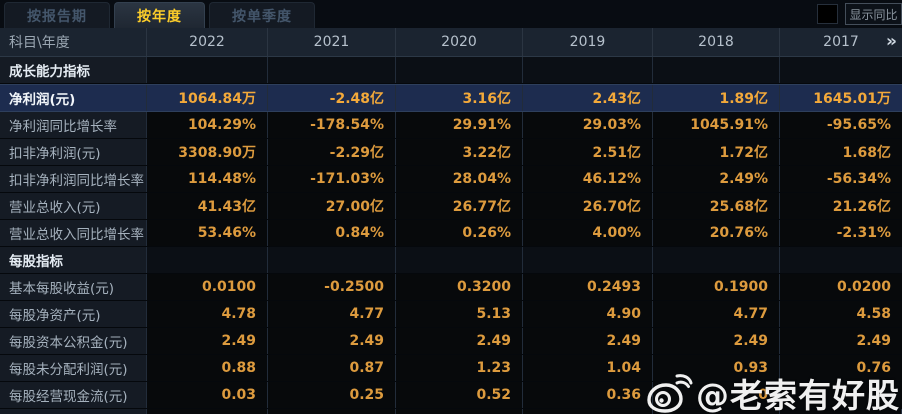  Describe the element at coordinates (588, 314) in the screenshot. I see `row-value: 4.90` at that location.